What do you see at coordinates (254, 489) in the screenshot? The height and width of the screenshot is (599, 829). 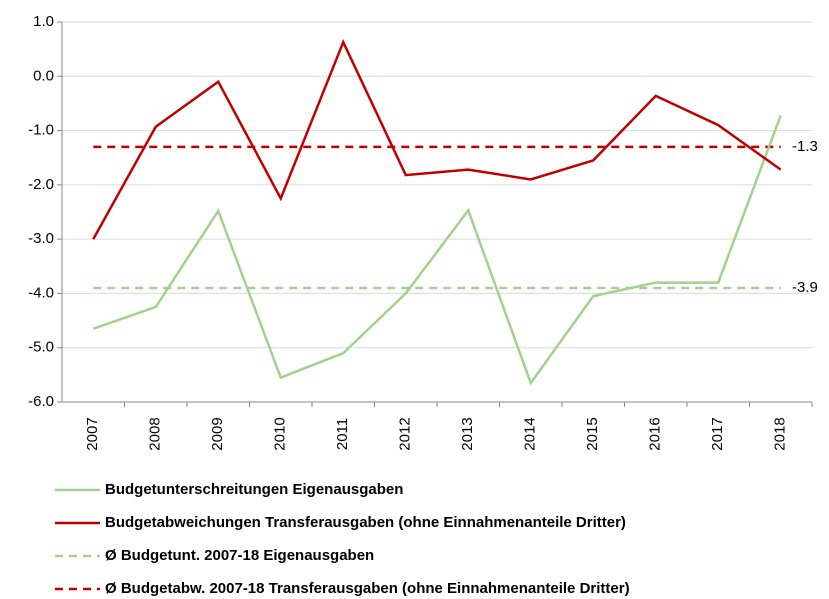 I see `legend-label: Budgetunterschreitungen Eigenausgaben` at bounding box center [254, 489].